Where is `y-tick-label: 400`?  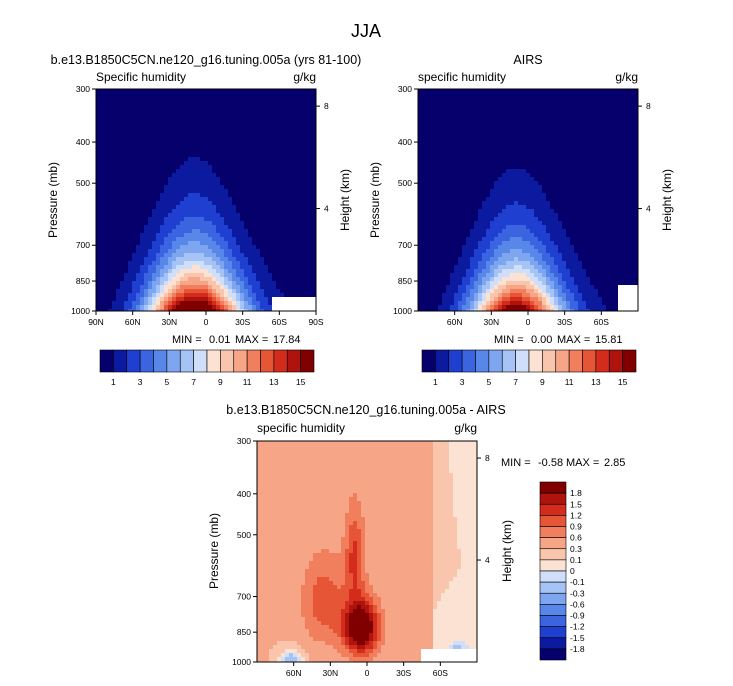
y-tick-label: 400 is located at coordinates (83, 142).